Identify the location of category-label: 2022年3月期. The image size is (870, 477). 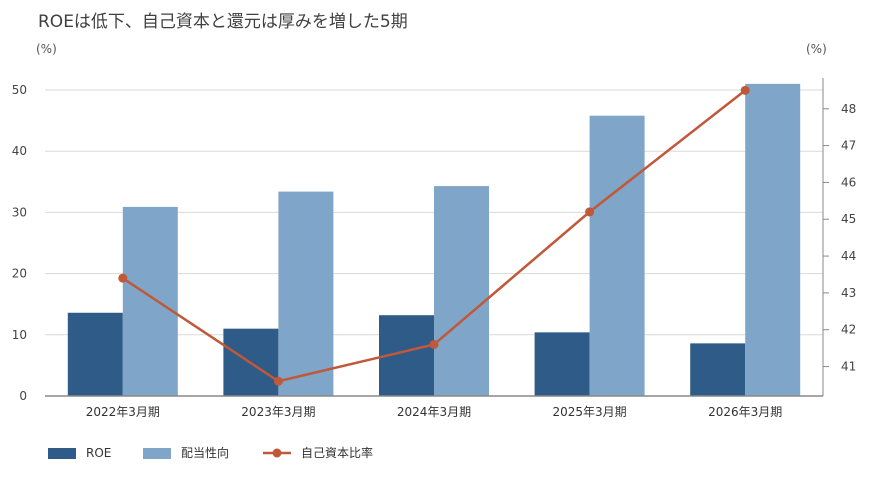
(123, 412).